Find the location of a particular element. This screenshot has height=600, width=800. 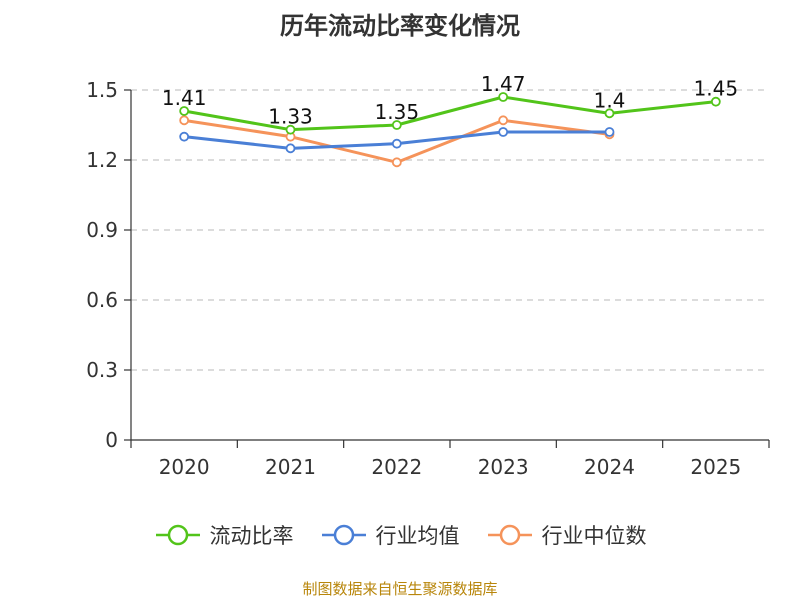

y-tick-label: 1.5 is located at coordinates (102, 90).